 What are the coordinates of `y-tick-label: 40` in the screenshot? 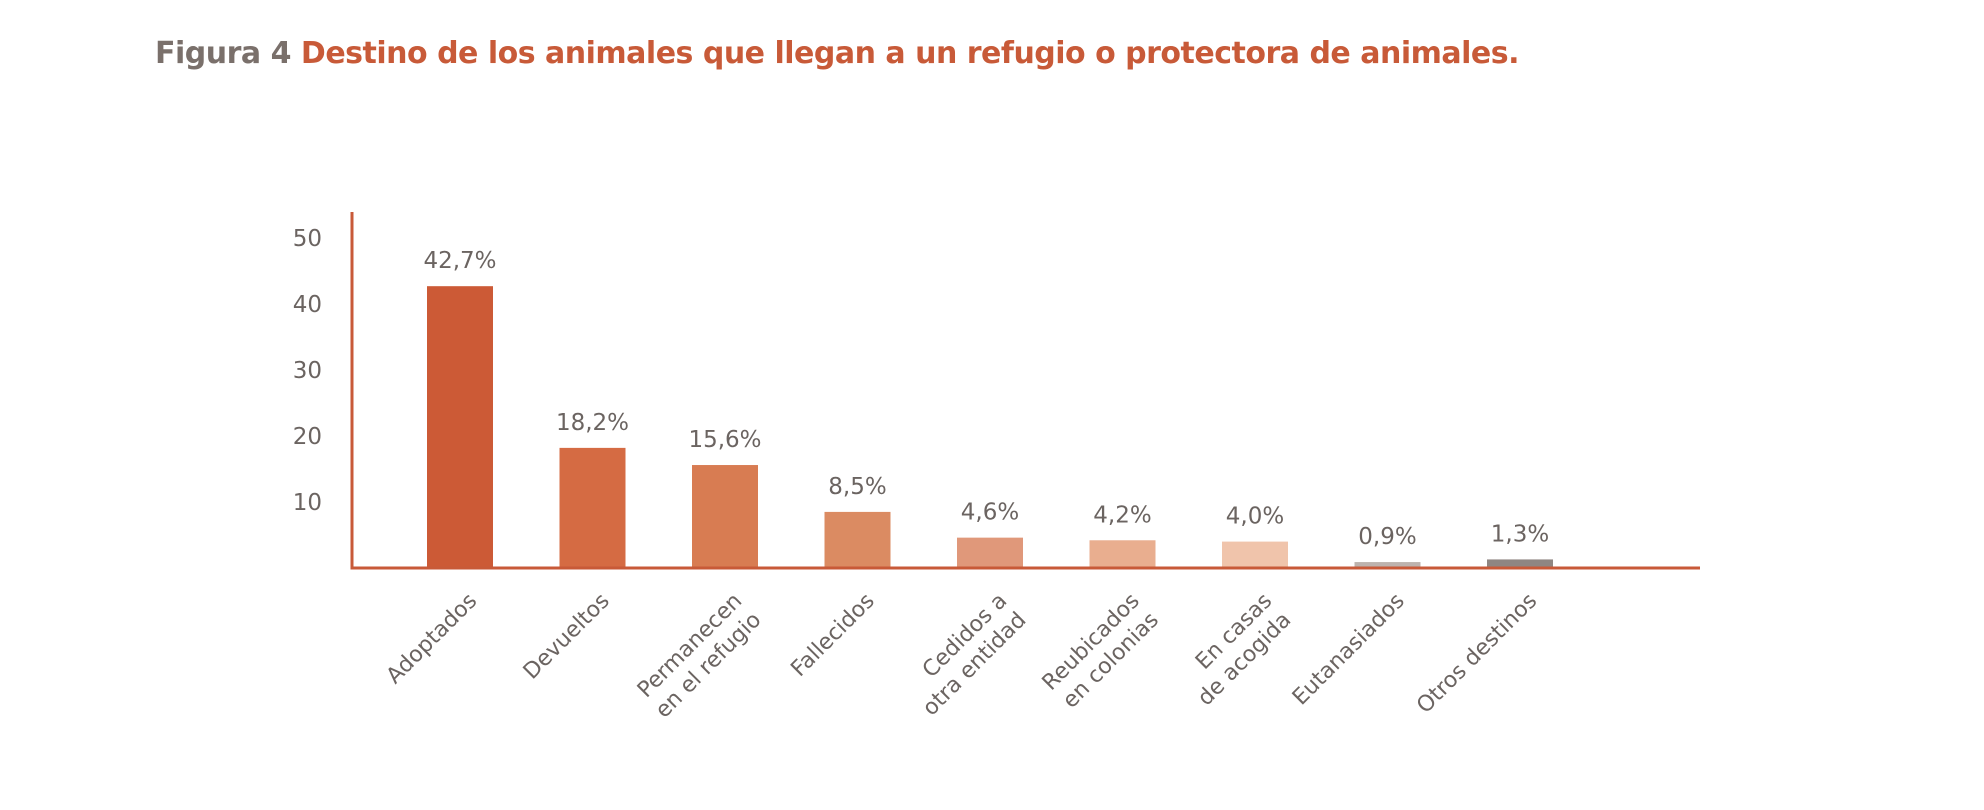 It's located at (307, 305).